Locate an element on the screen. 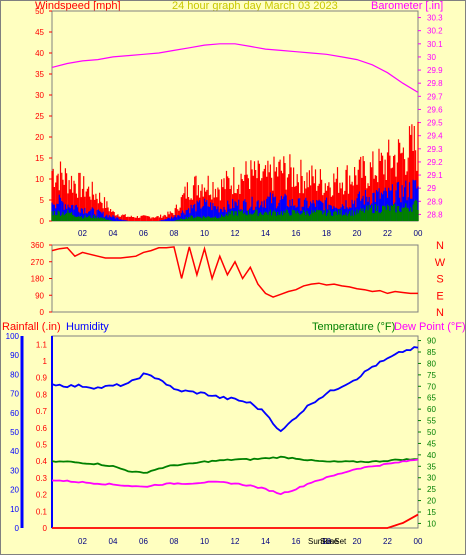  temp-y-tick-label: 60 is located at coordinates (431, 409).